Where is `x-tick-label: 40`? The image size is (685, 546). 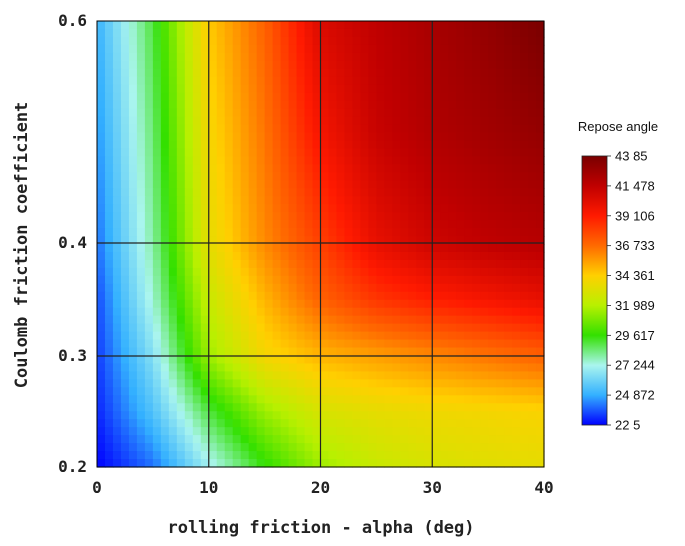
x-tick-label: 40 is located at coordinates (543, 487).